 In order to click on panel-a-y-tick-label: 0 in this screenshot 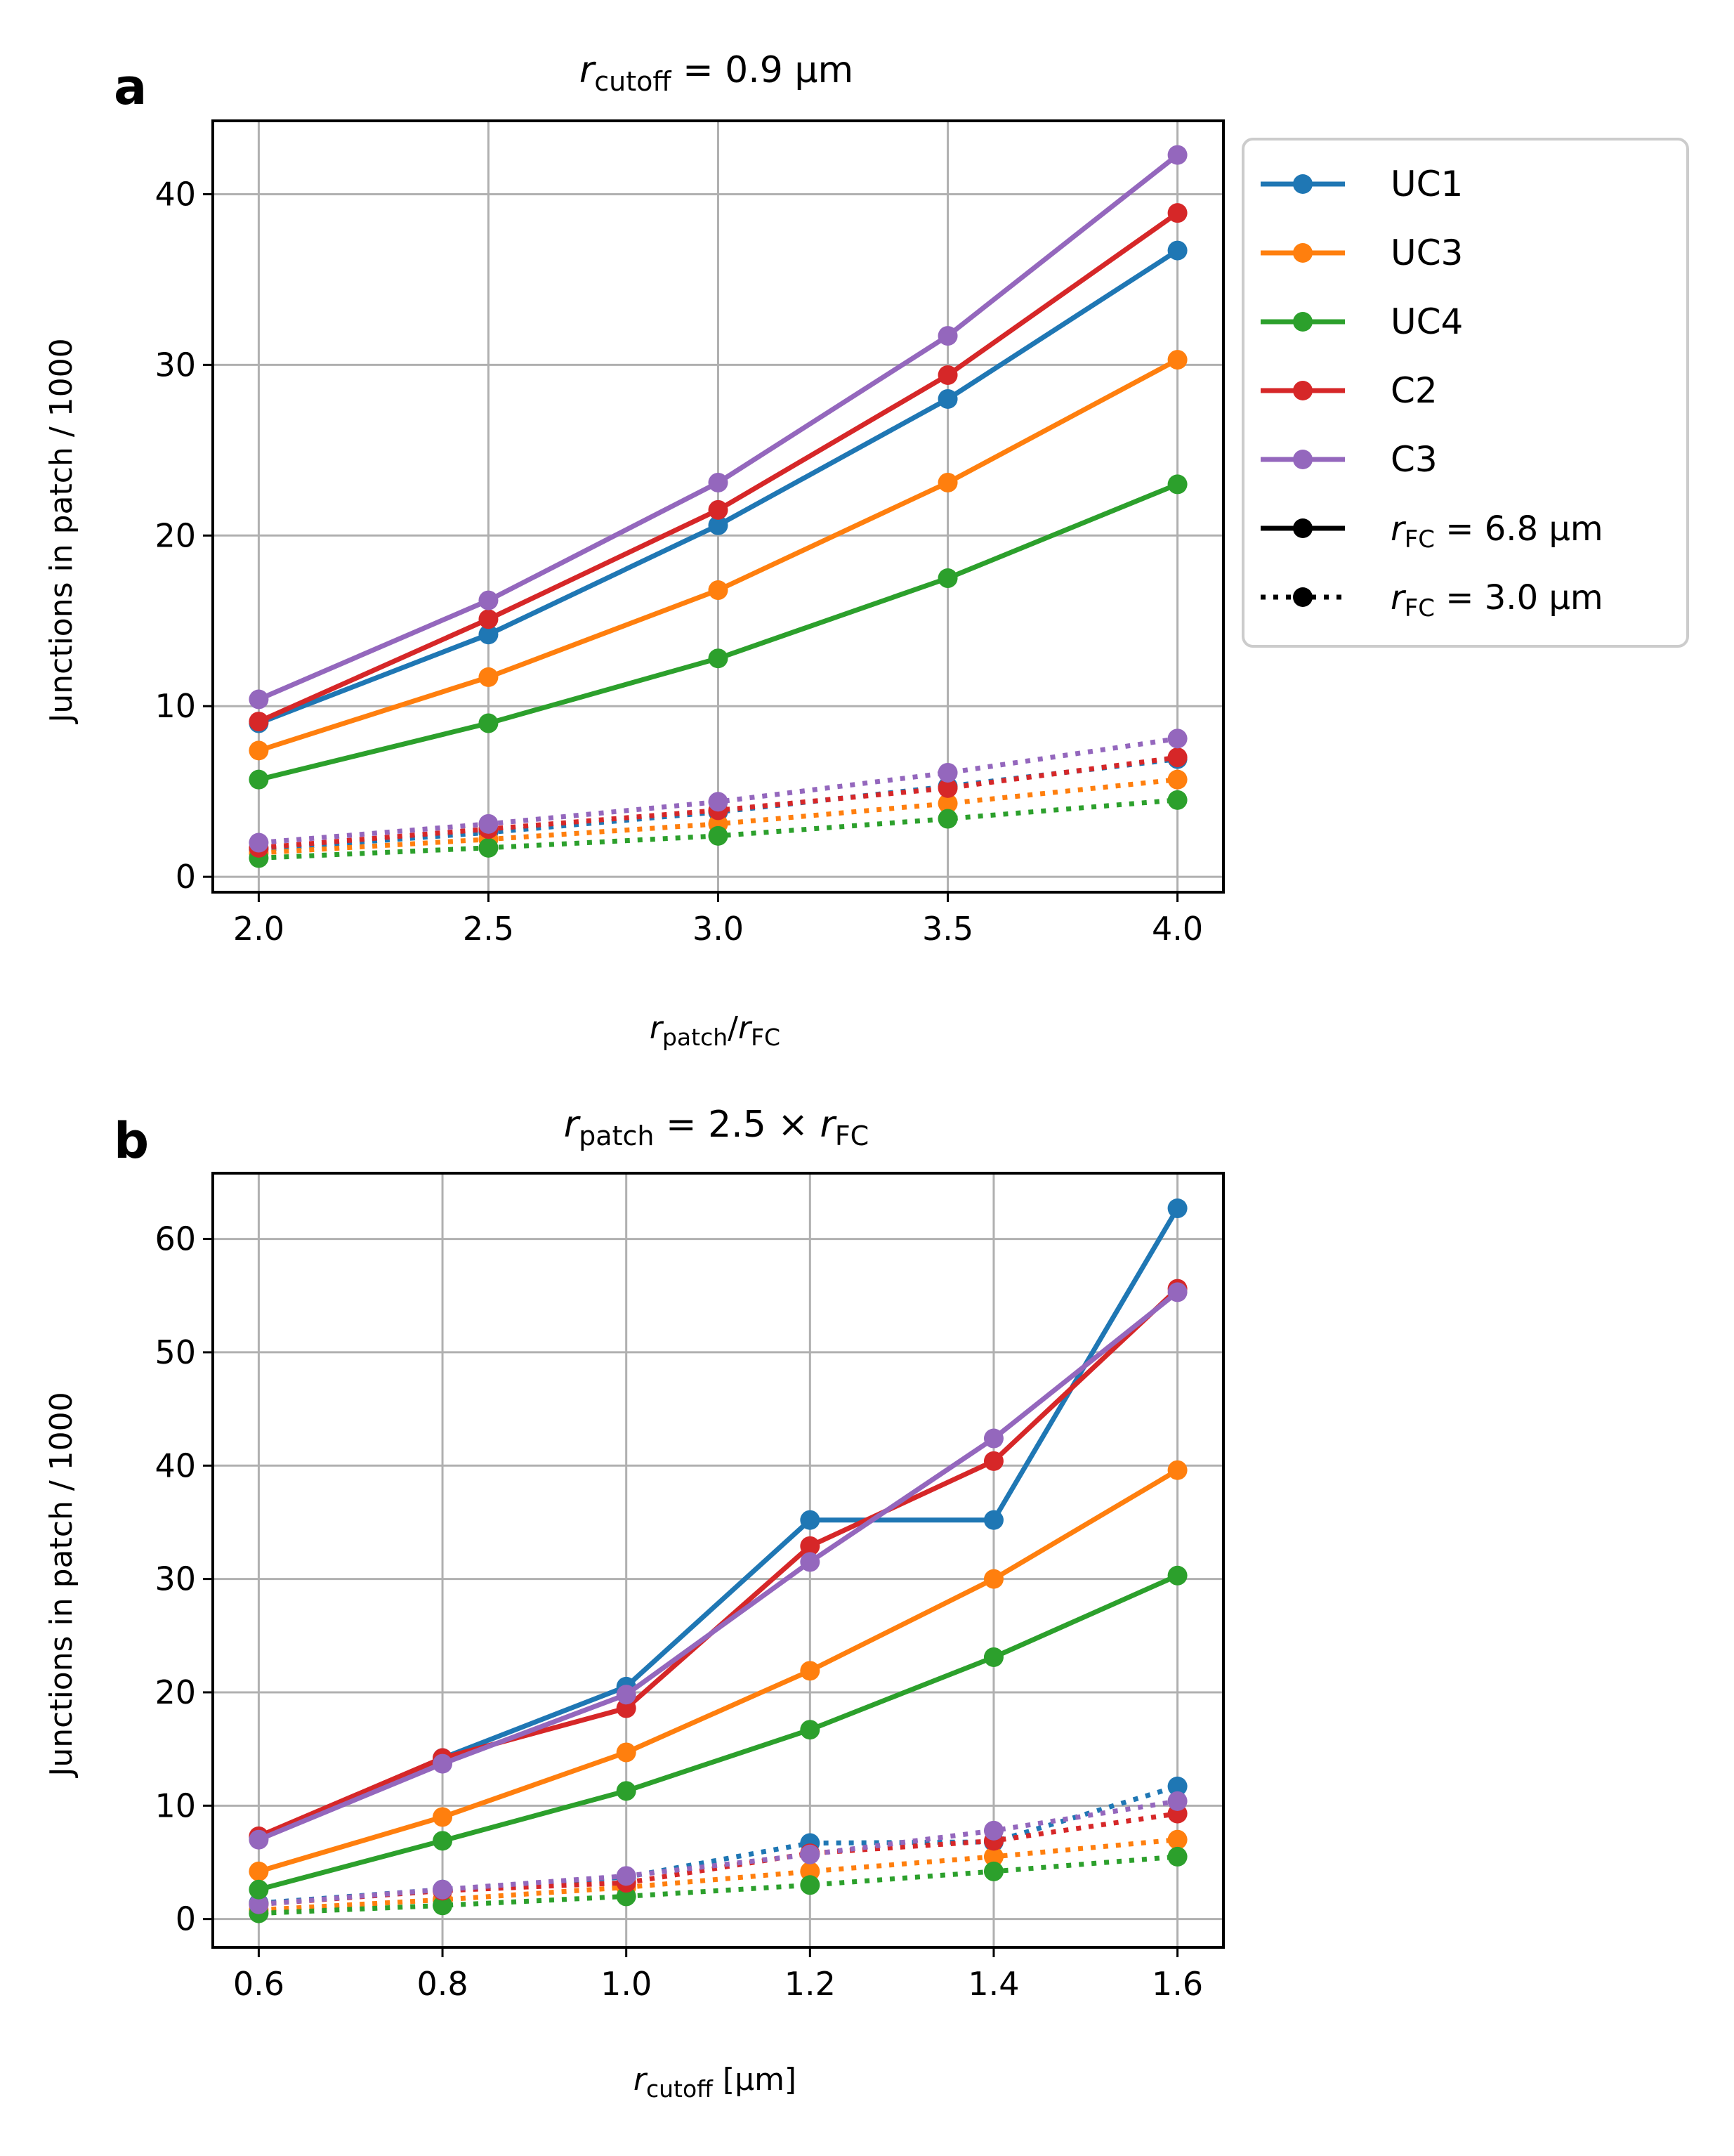, I will do `click(186, 877)`.